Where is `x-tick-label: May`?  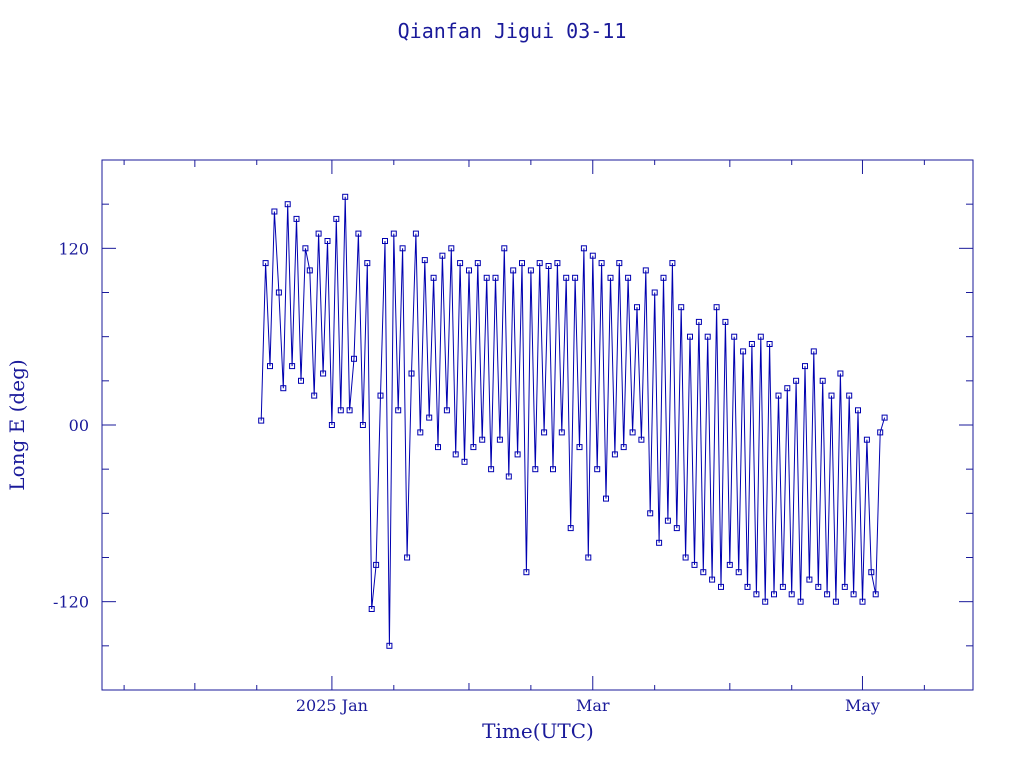
x-tick-label: May is located at coordinates (862, 705).